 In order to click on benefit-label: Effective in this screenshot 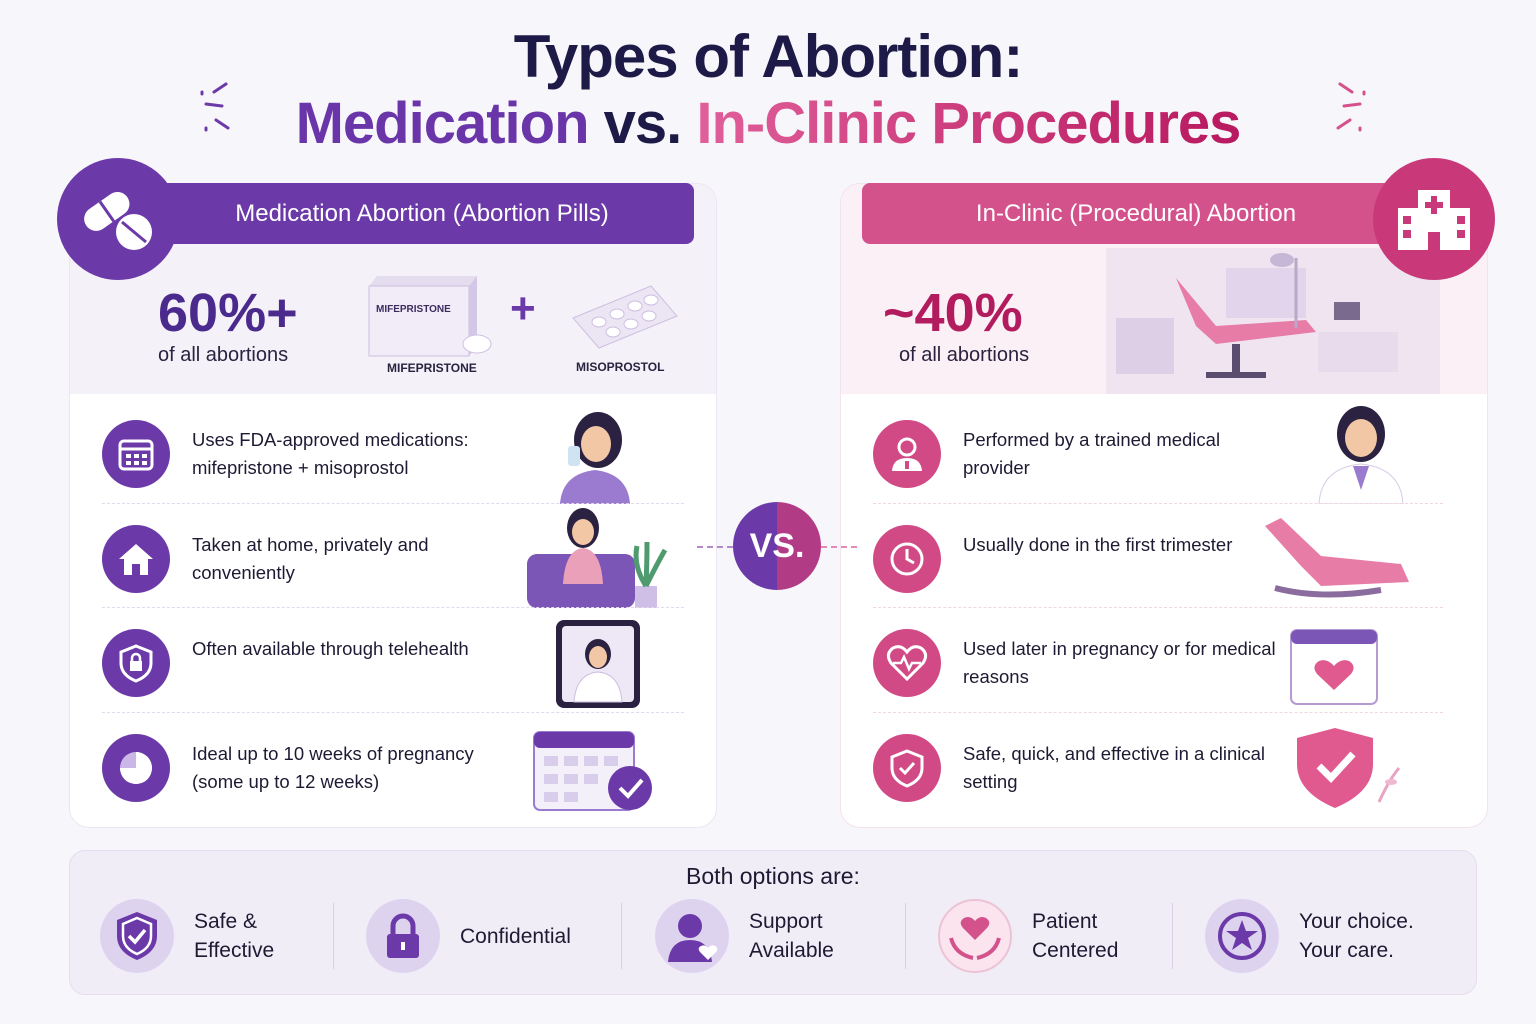, I will do `click(234, 950)`.